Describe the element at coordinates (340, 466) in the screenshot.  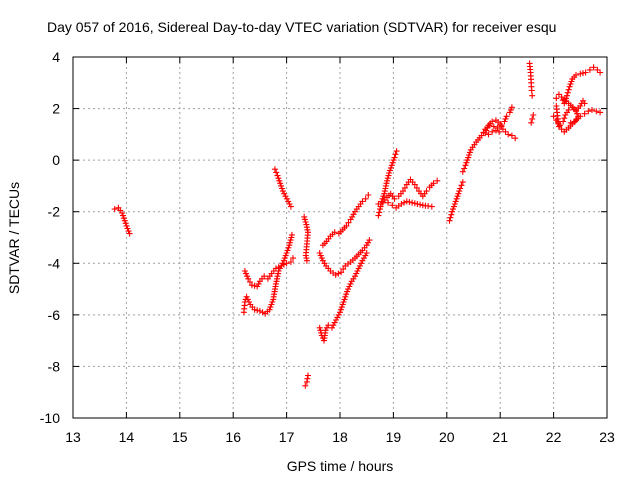
I see `x-axis-label: GPS time / hours` at that location.